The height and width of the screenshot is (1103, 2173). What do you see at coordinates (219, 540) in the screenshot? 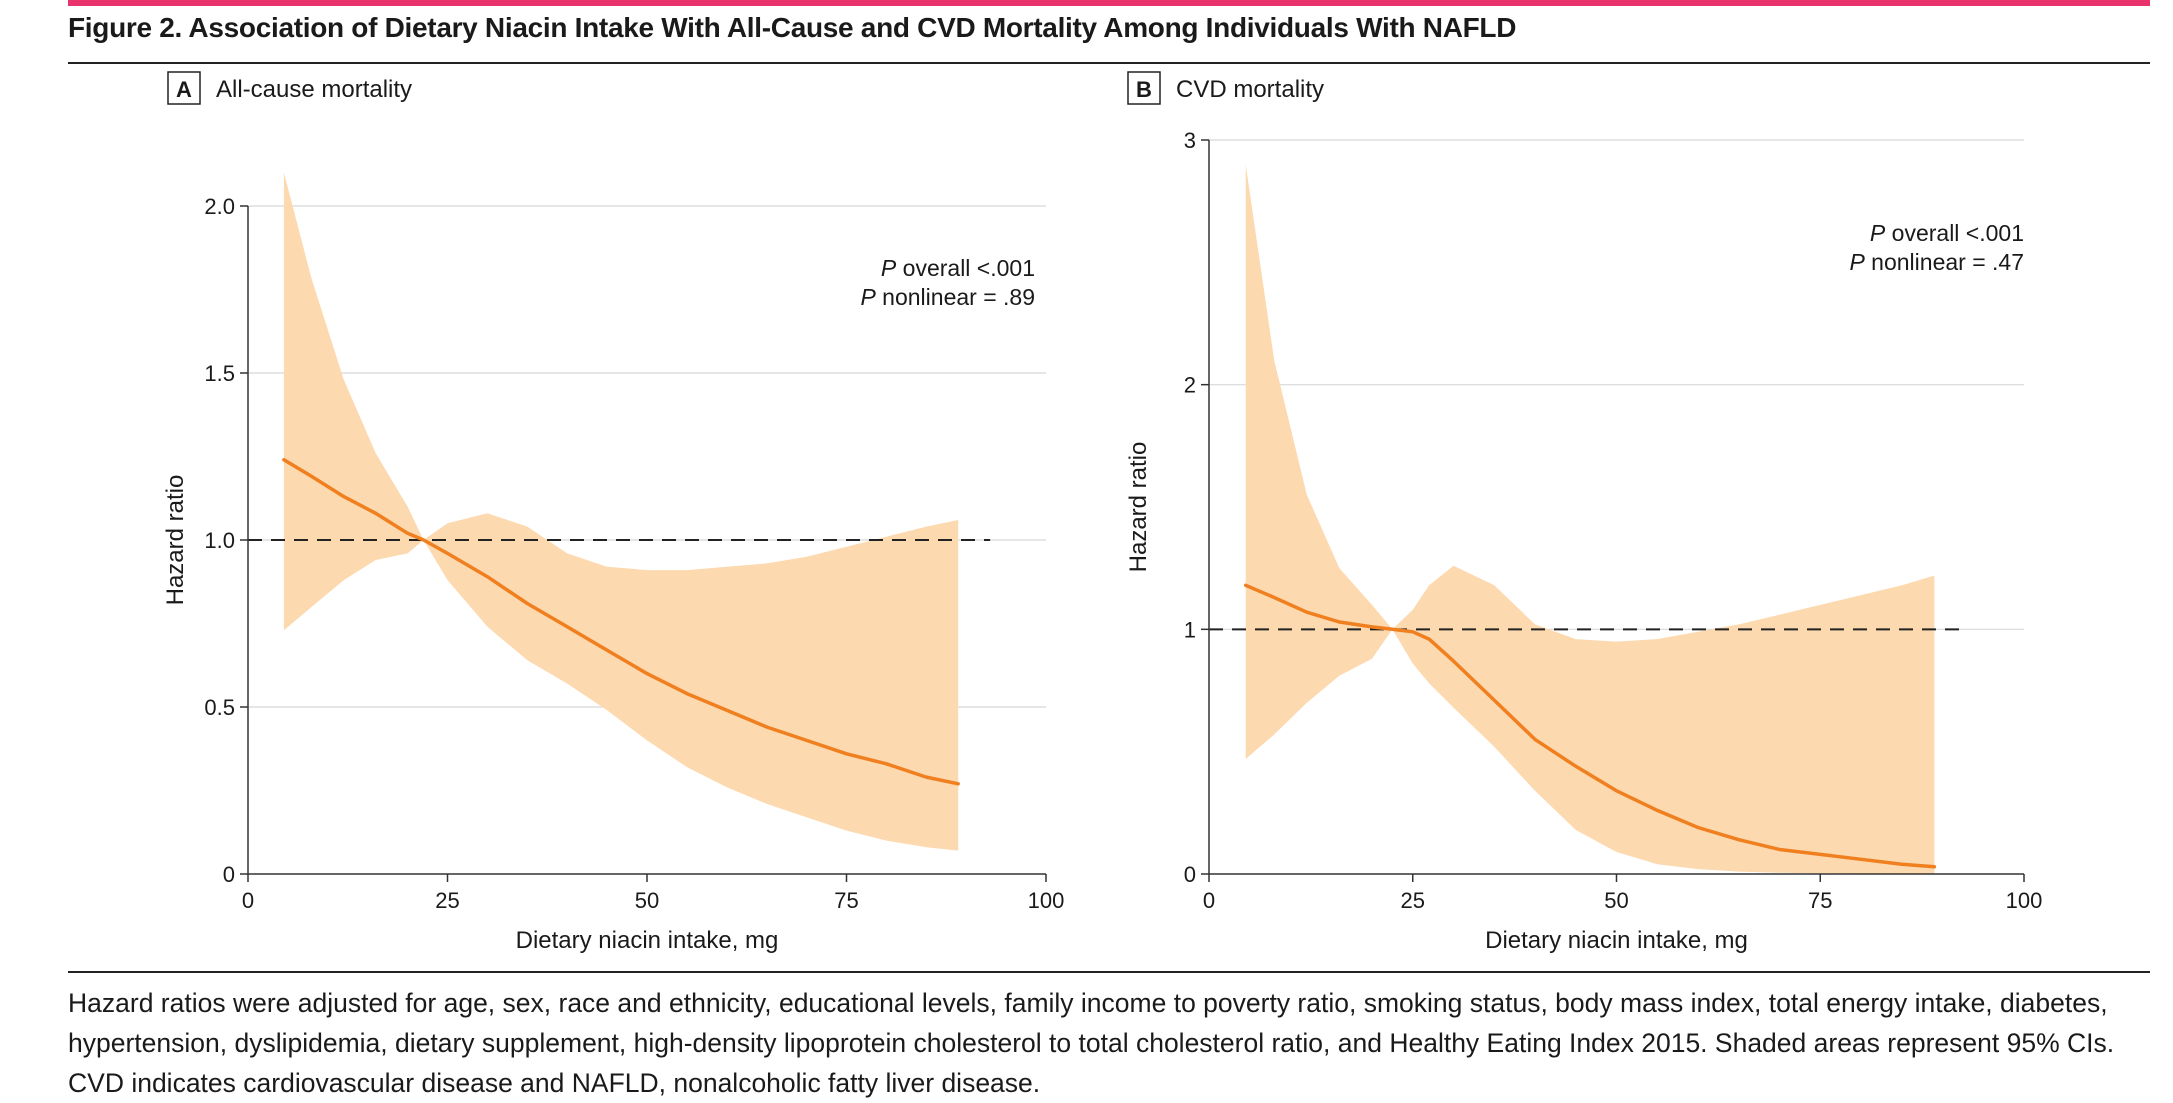
I see `y-tick-label-2: 1.0` at bounding box center [219, 540].